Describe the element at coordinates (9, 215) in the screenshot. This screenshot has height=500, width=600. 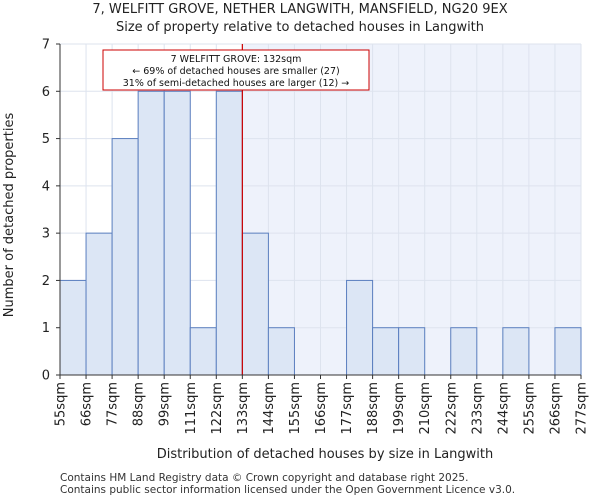
I see `y-axis-label: Number of detached properties` at that location.